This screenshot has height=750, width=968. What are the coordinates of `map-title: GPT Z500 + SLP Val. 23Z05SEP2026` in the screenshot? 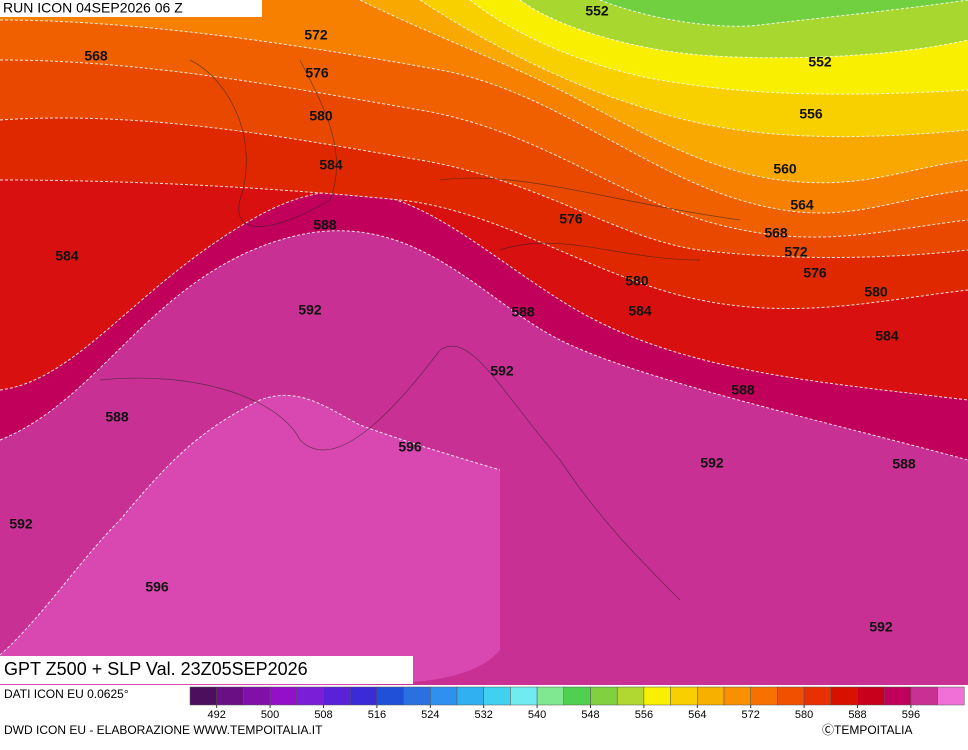 It's located at (156, 669).